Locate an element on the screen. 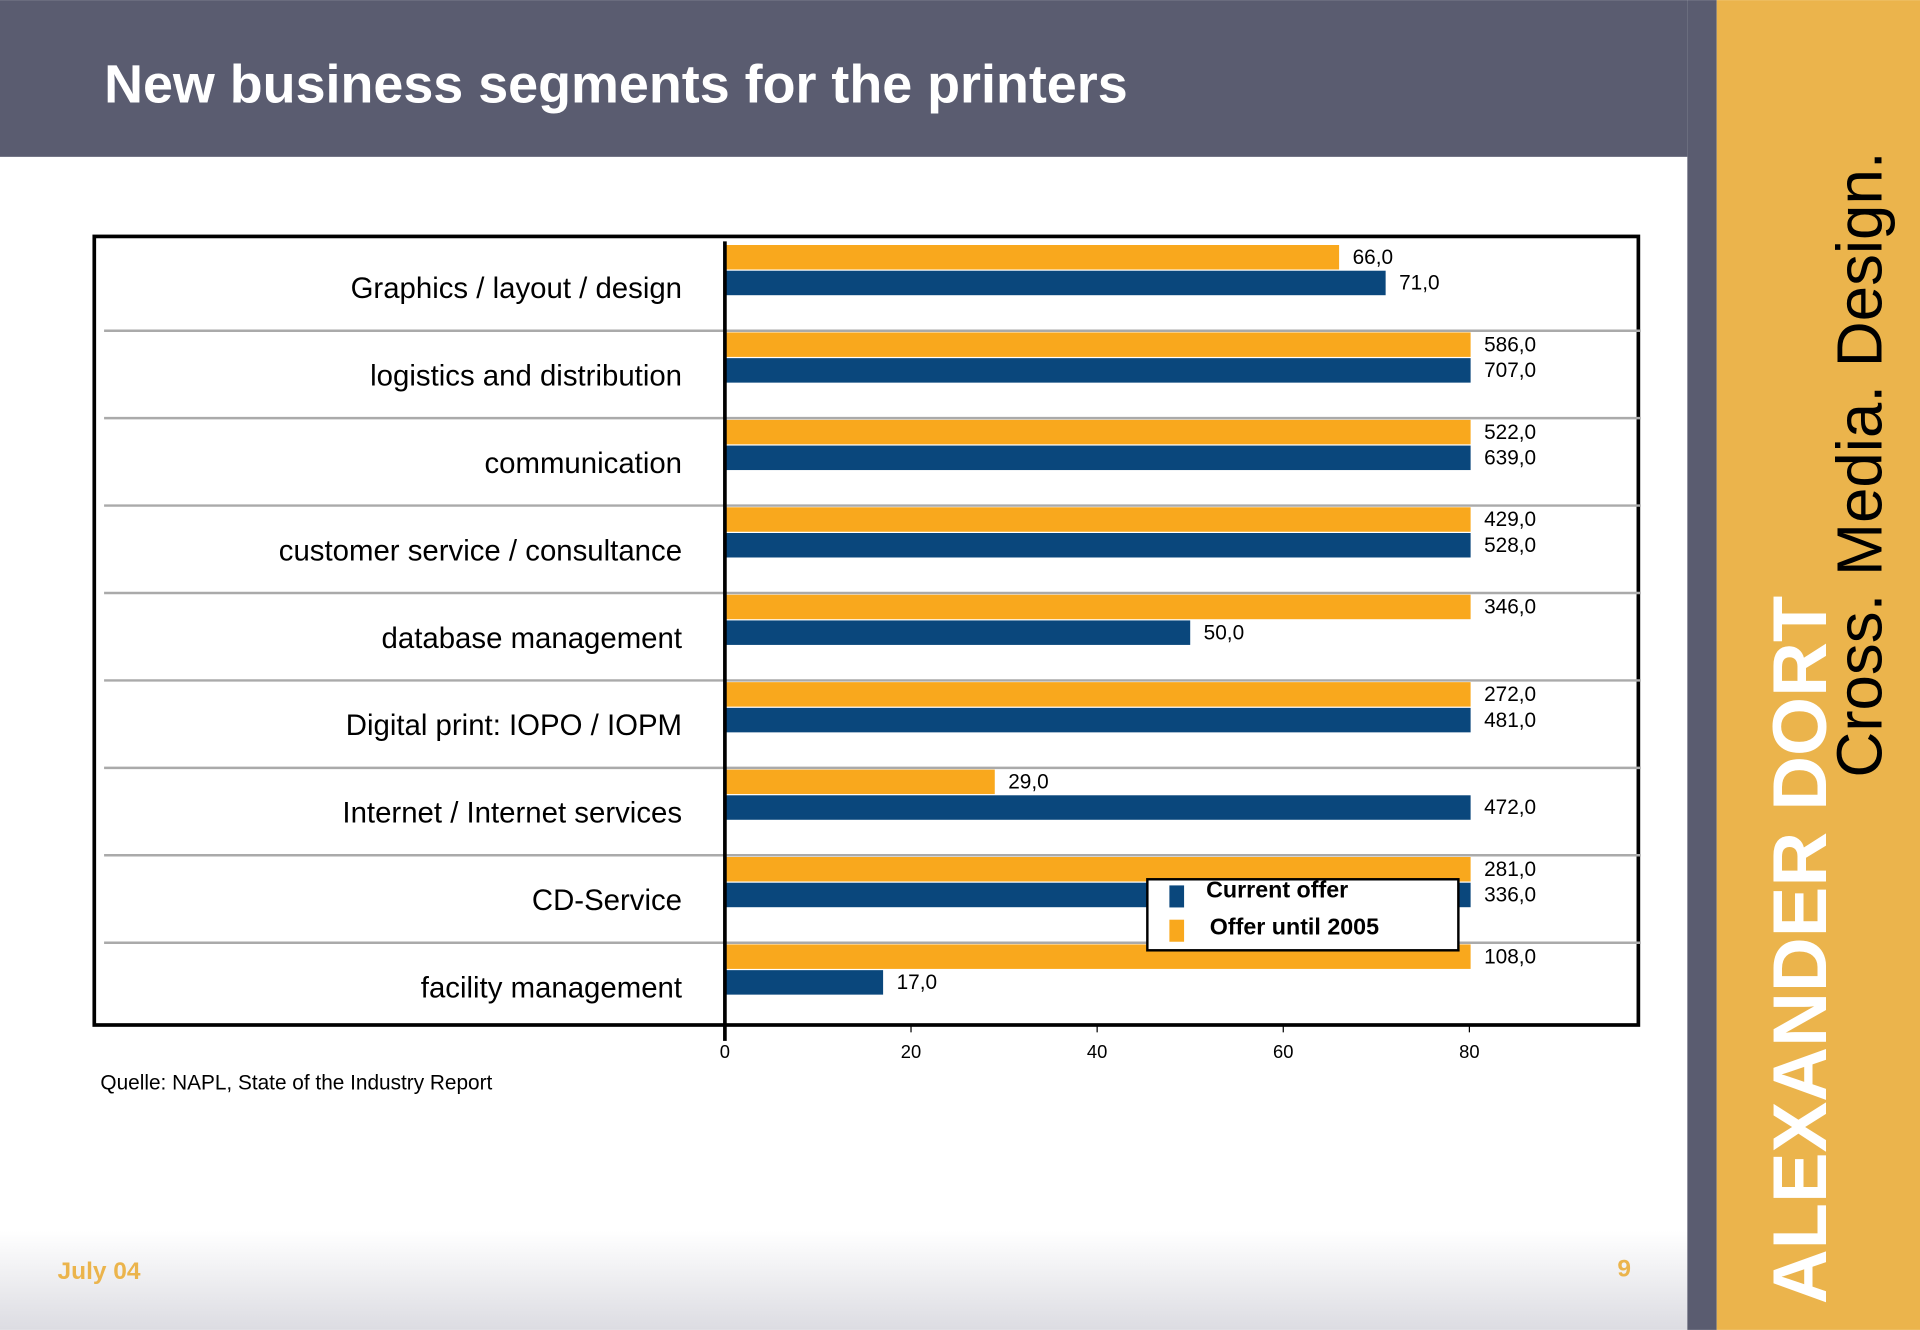 The height and width of the screenshot is (1330, 1920). category-label: Graphics / layout / design is located at coordinates (516, 288).